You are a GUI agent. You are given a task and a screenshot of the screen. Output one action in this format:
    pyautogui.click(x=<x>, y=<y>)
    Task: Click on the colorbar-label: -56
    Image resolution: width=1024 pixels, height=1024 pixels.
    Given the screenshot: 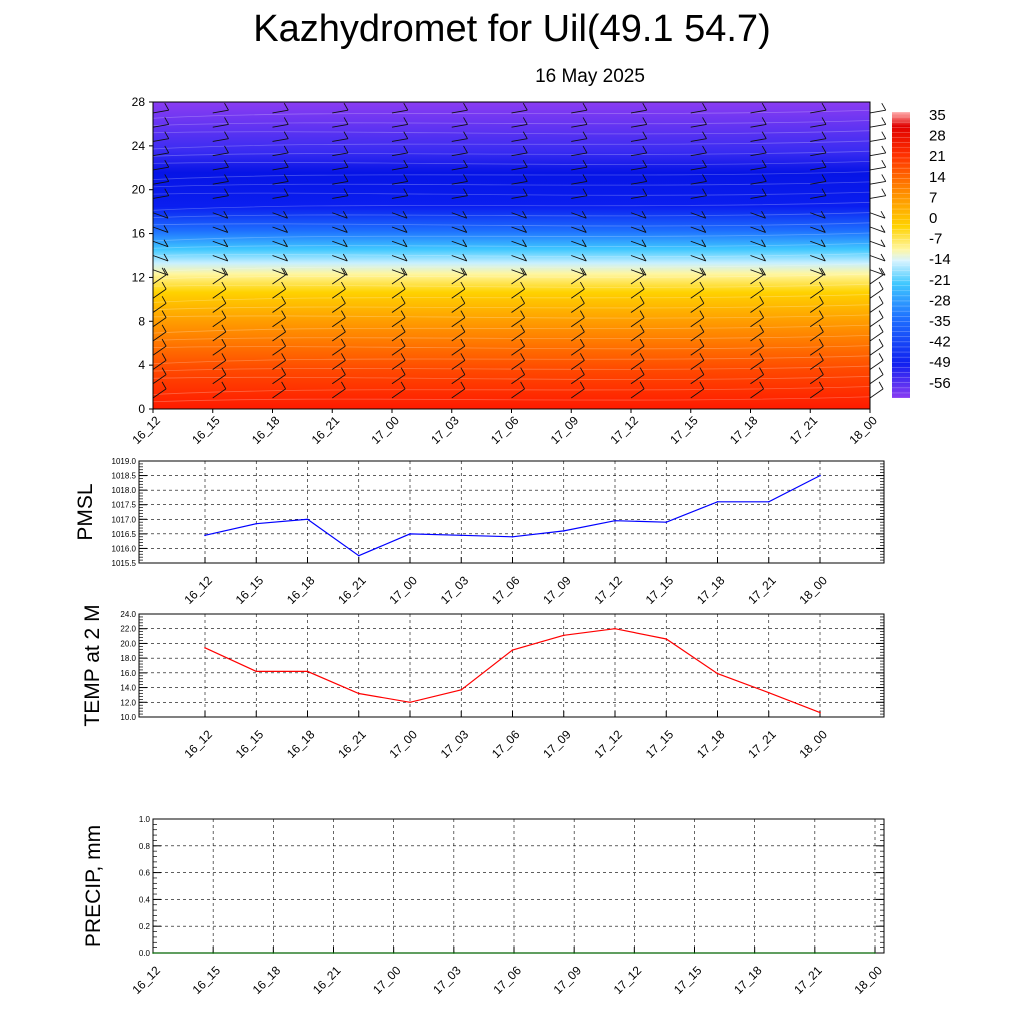 What is the action you would take?
    pyautogui.click(x=940, y=383)
    